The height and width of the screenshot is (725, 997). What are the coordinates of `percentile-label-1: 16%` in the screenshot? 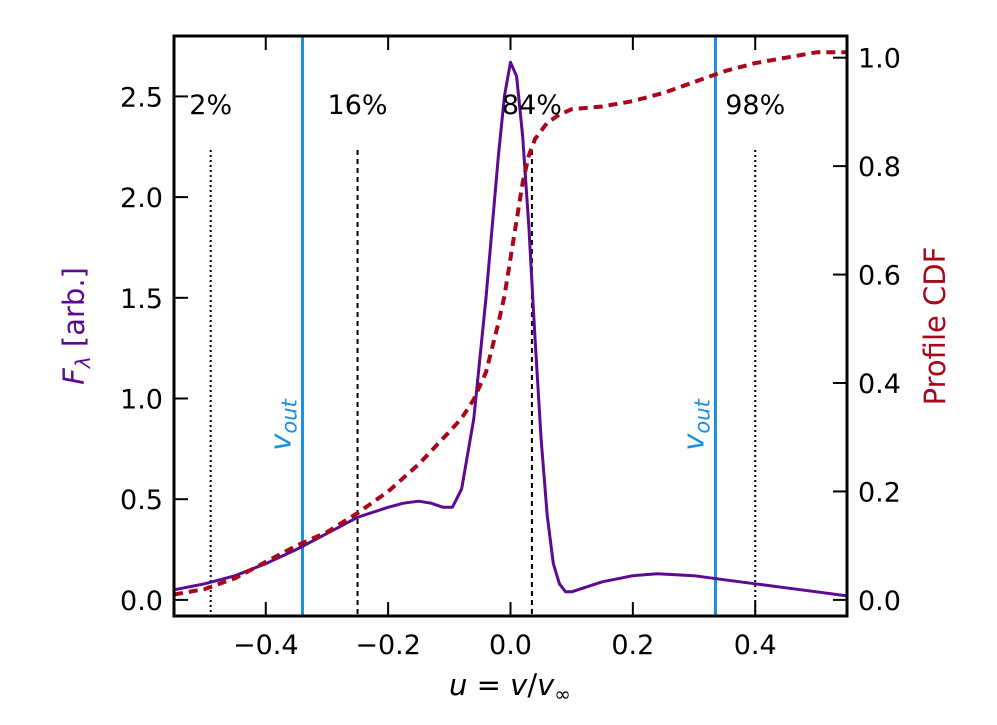 It's located at (358, 105).